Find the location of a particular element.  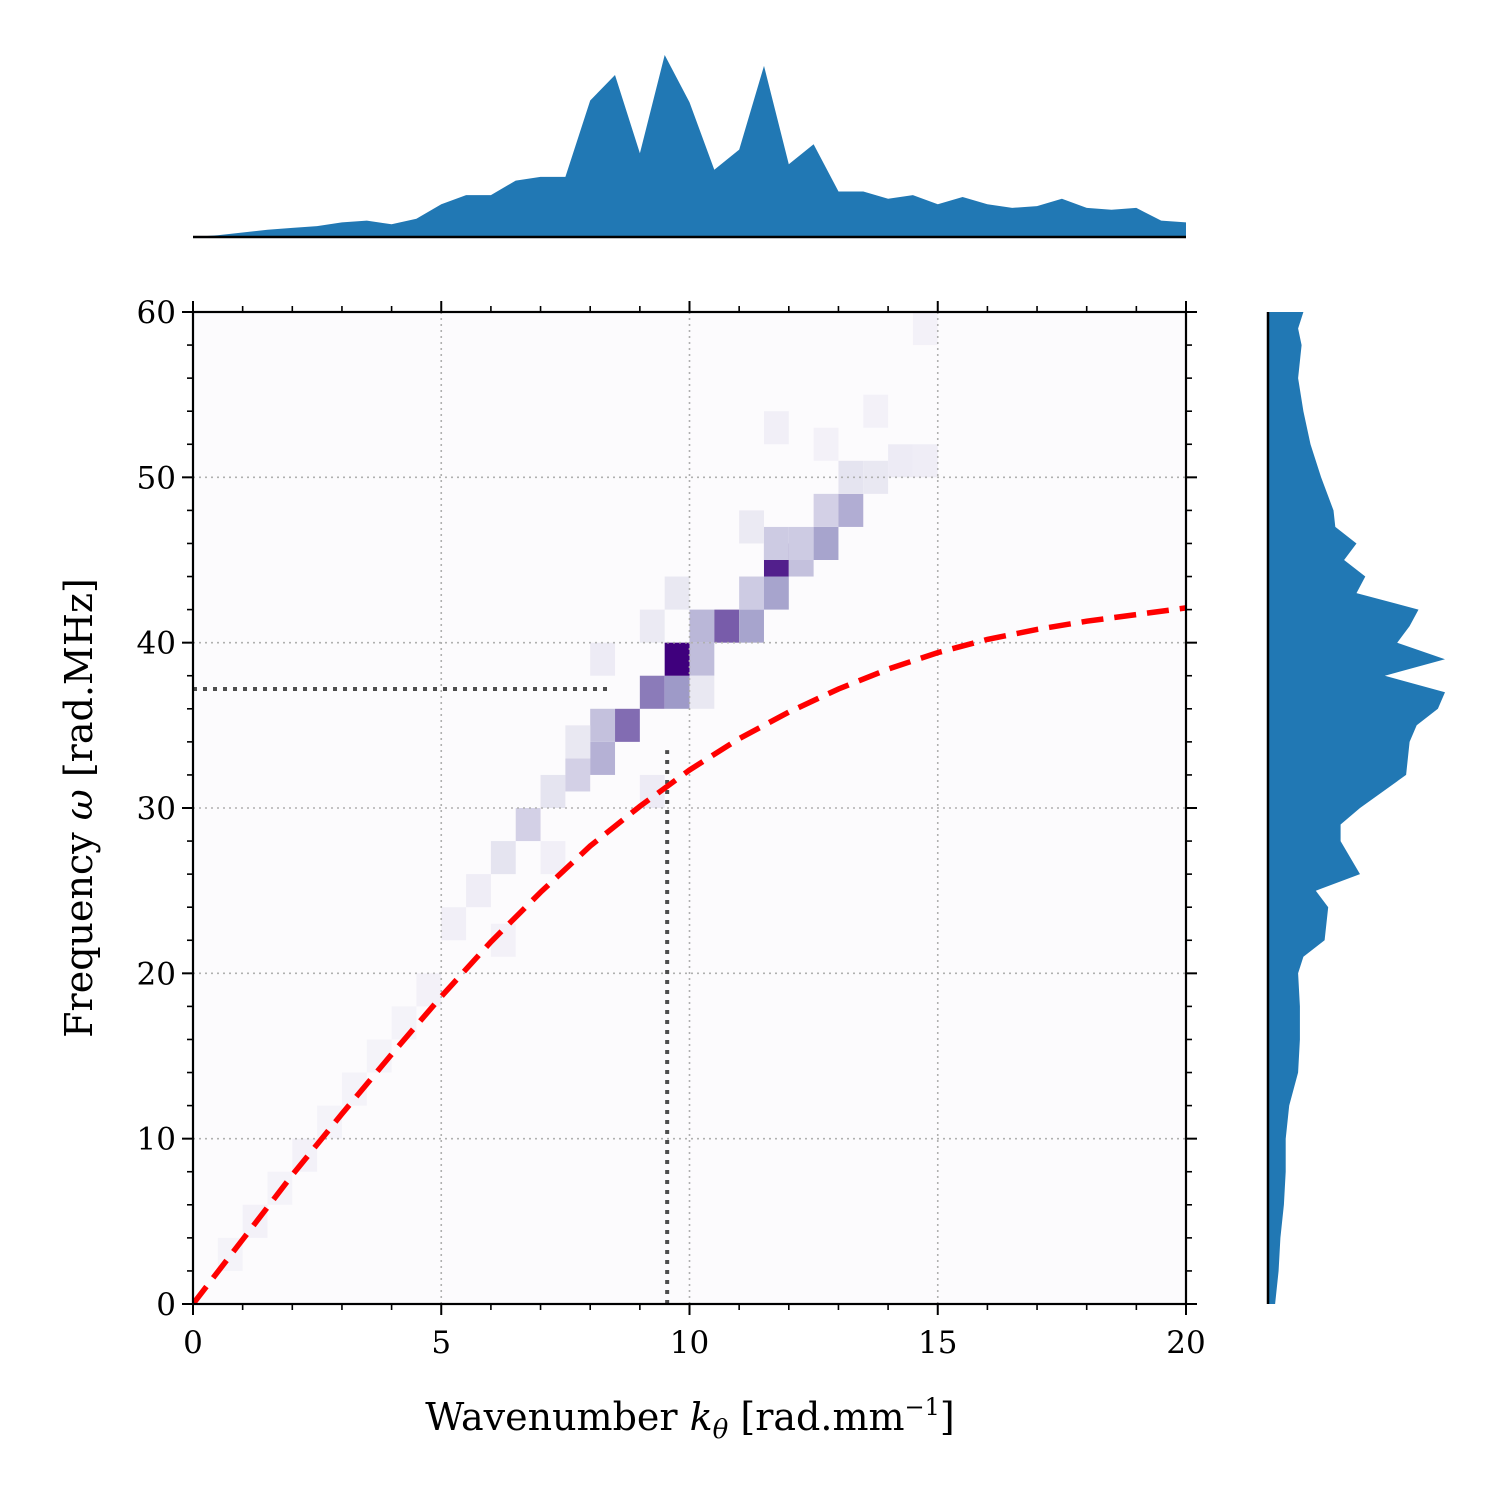

y-tick-label: 60 is located at coordinates (156, 313).